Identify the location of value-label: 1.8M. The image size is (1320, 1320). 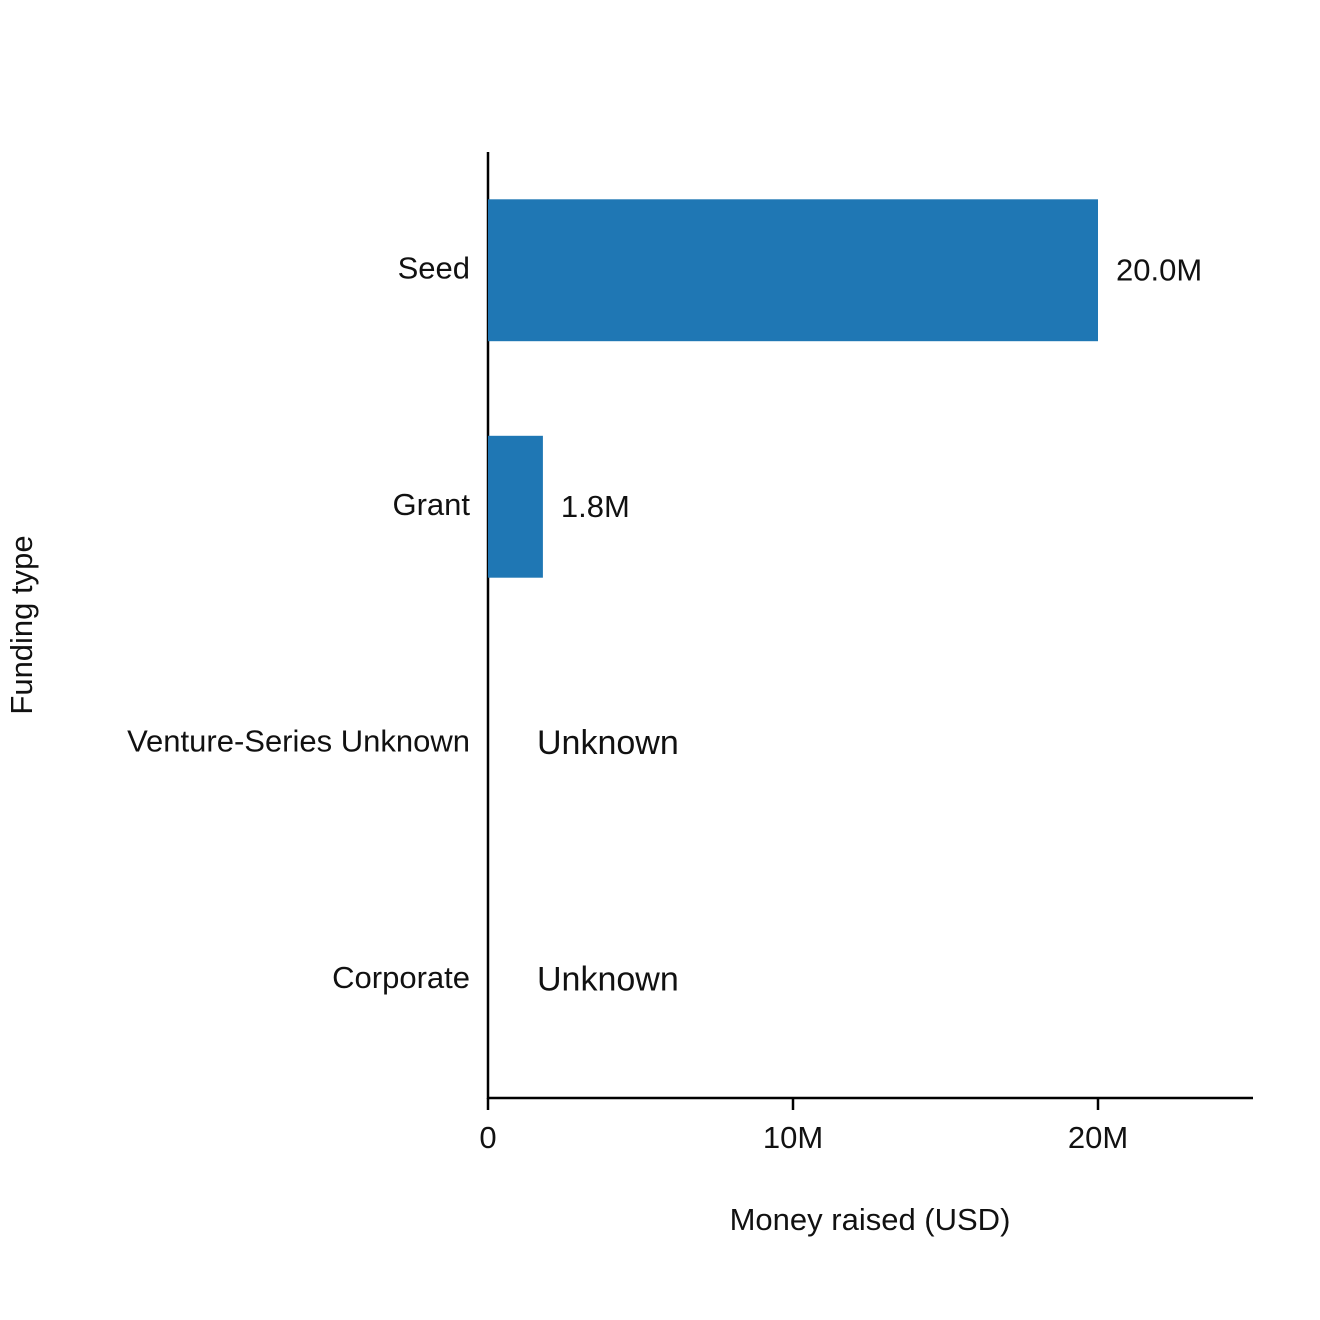
(595, 506).